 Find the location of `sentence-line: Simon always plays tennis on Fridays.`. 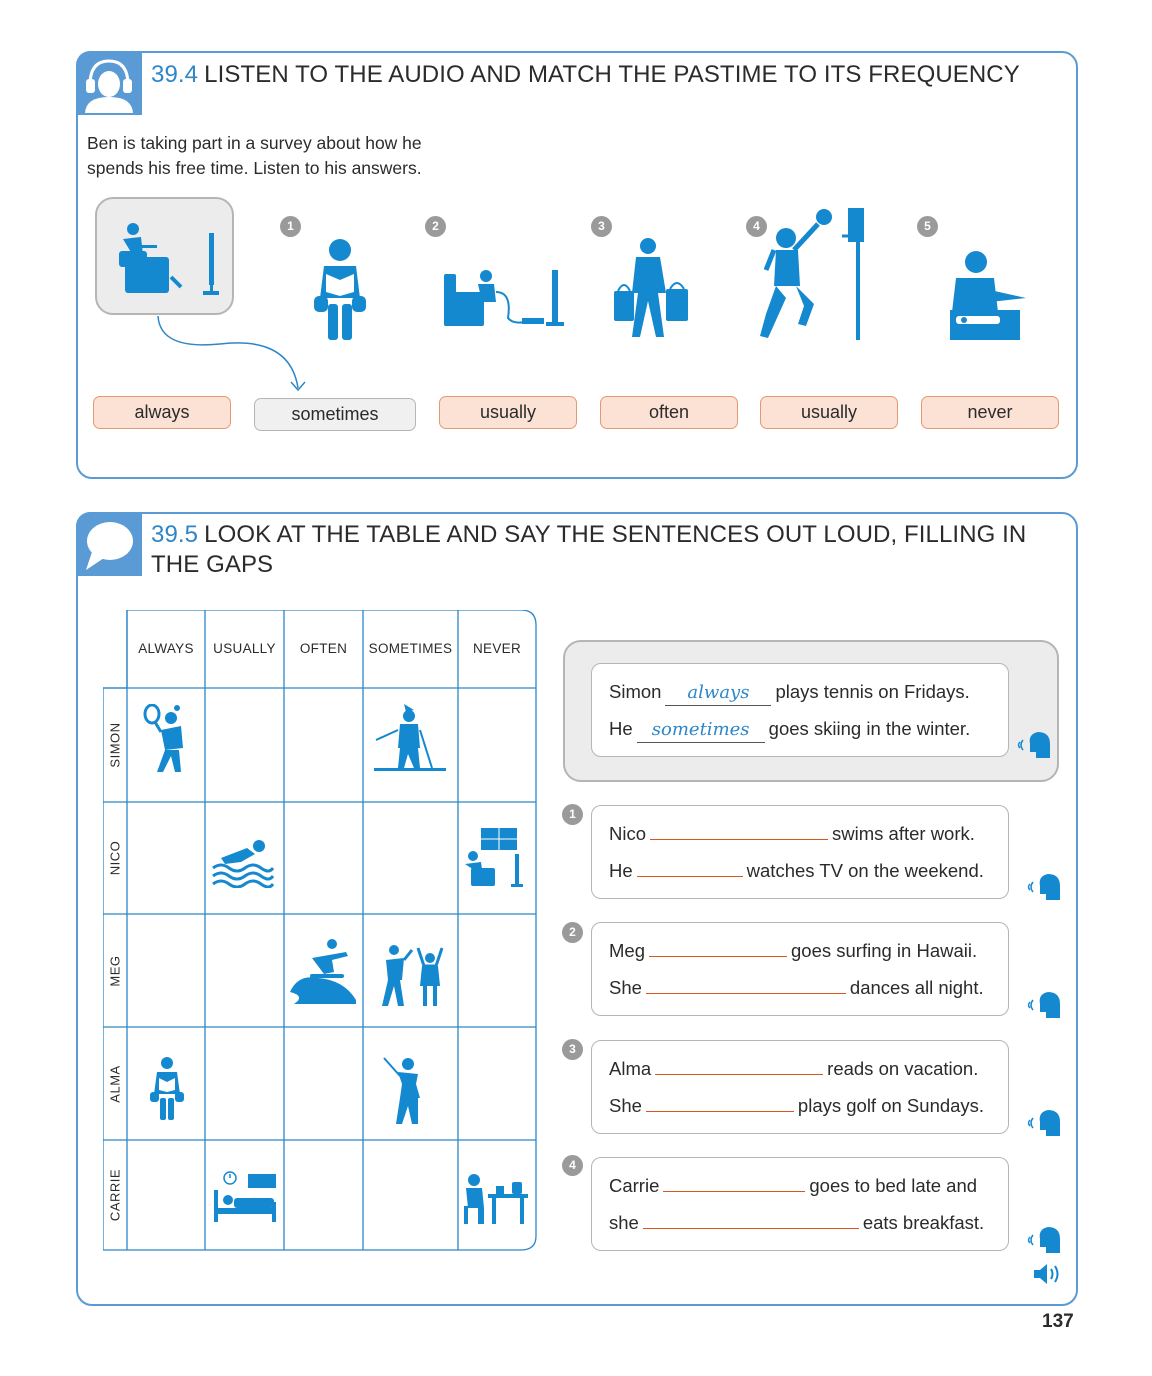

sentence-line: Simon always plays tennis on Fridays. is located at coordinates (789, 693).